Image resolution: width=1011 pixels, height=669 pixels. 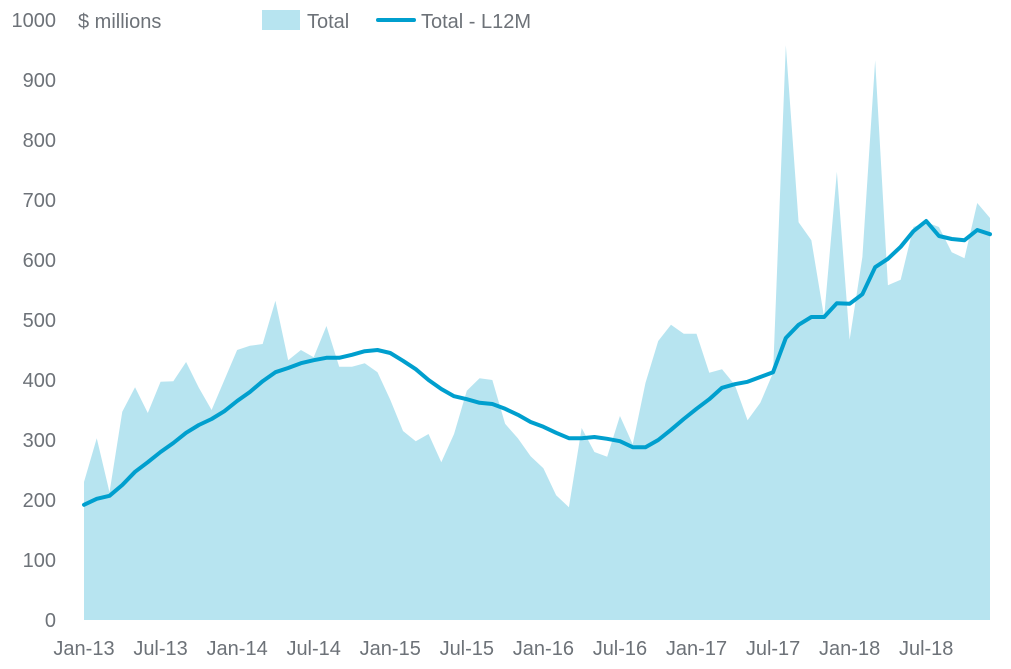 I want to click on y-tick-label: 900, so click(x=39, y=81).